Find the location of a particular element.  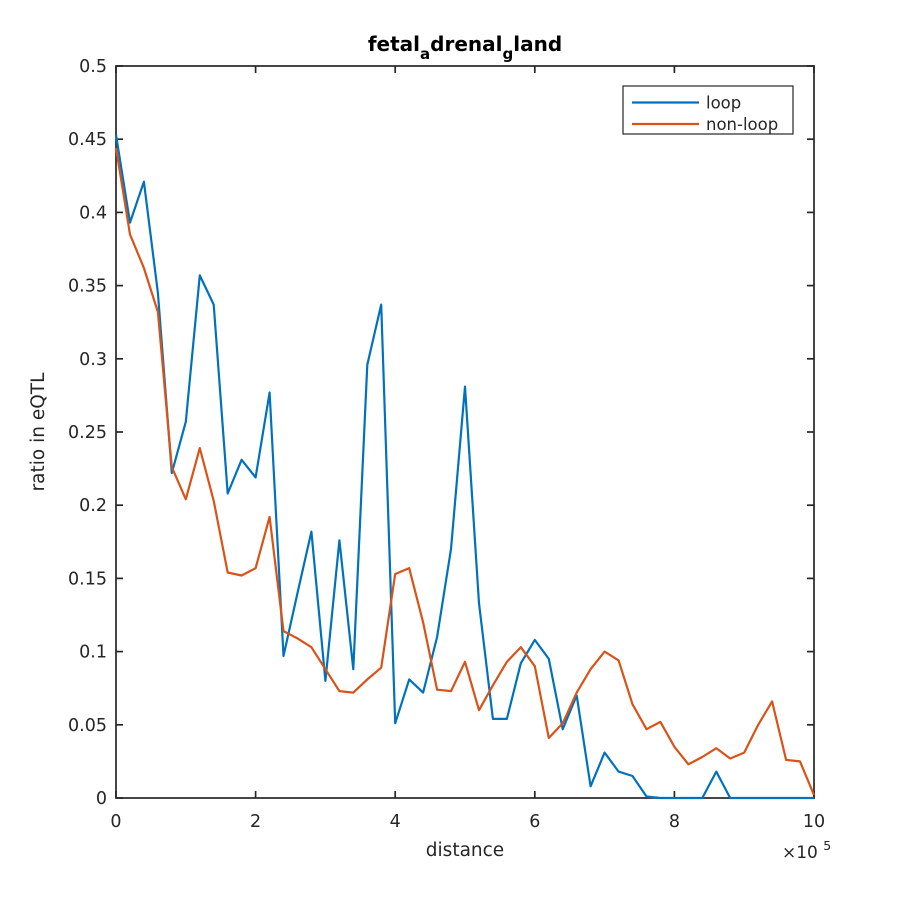

y-tick-label: 0.35 is located at coordinates (87, 287).